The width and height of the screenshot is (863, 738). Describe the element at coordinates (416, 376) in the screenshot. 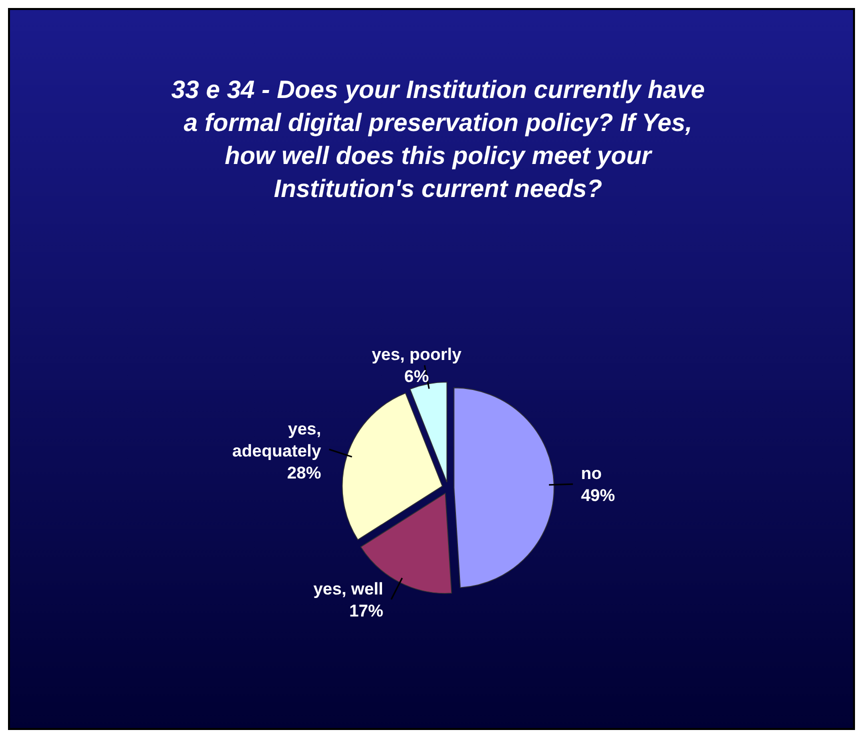

I see `data-label: 6%` at that location.